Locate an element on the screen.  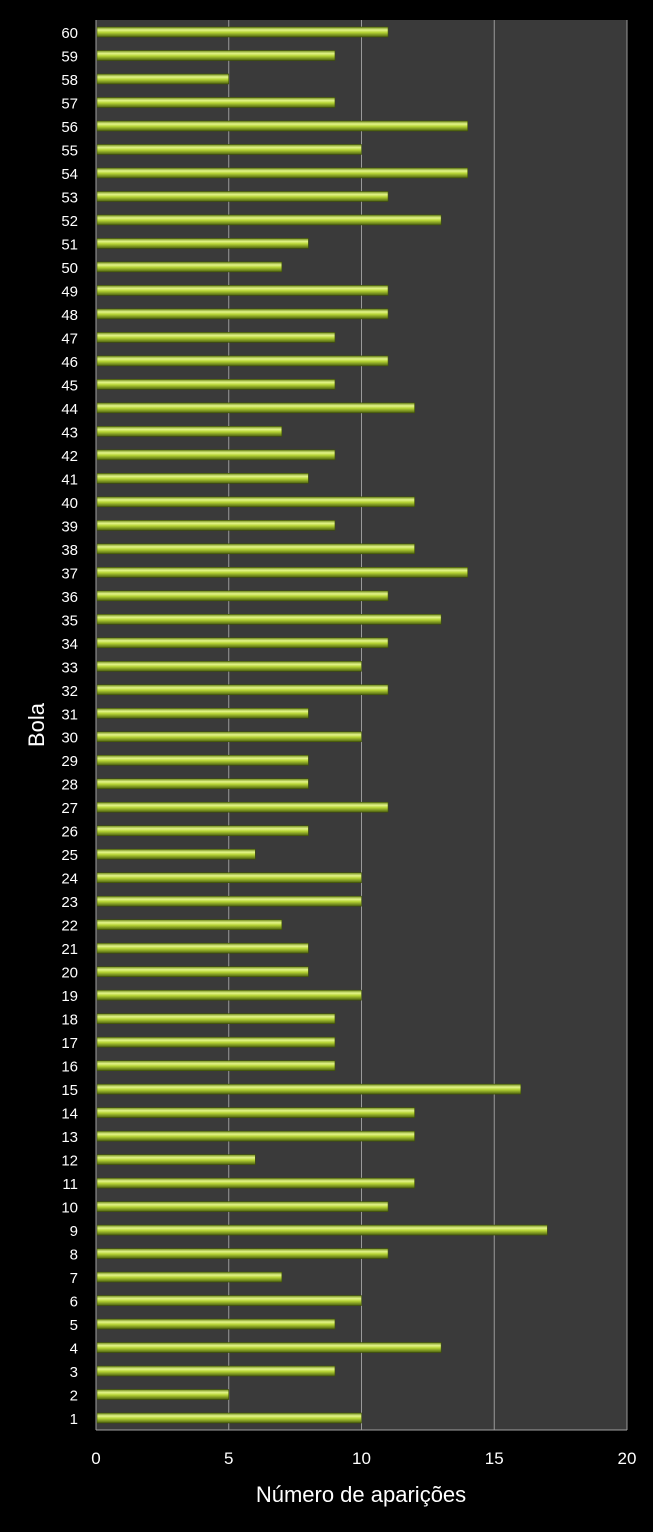
y-tick-label: 60 is located at coordinates (69, 33).